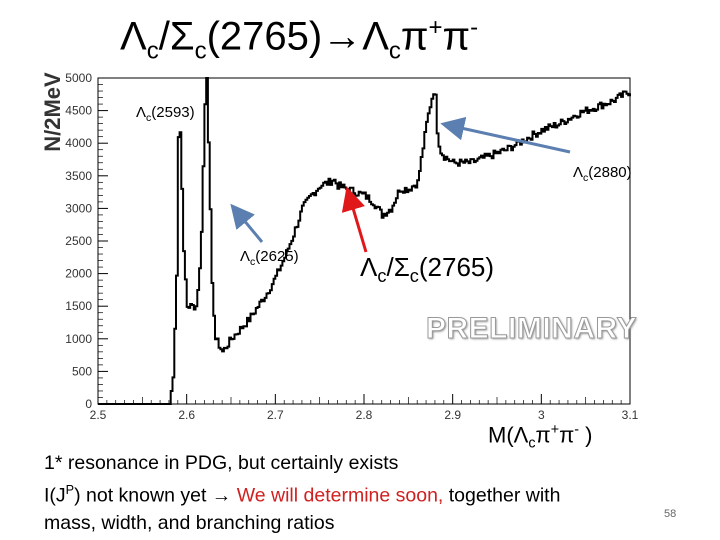  I want to click on y-axis-label: N/2MeV, so click(52, 112).